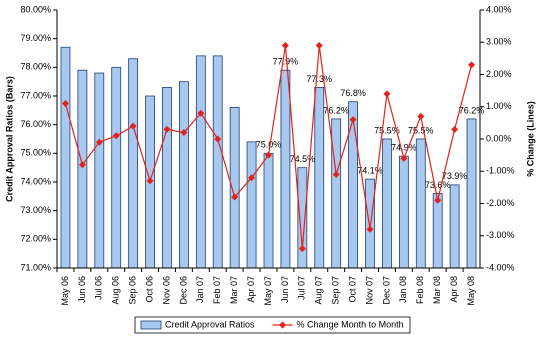 The image size is (540, 338). What do you see at coordinates (369, 290) in the screenshot?
I see `x-tick-label: Nov 07` at bounding box center [369, 290].